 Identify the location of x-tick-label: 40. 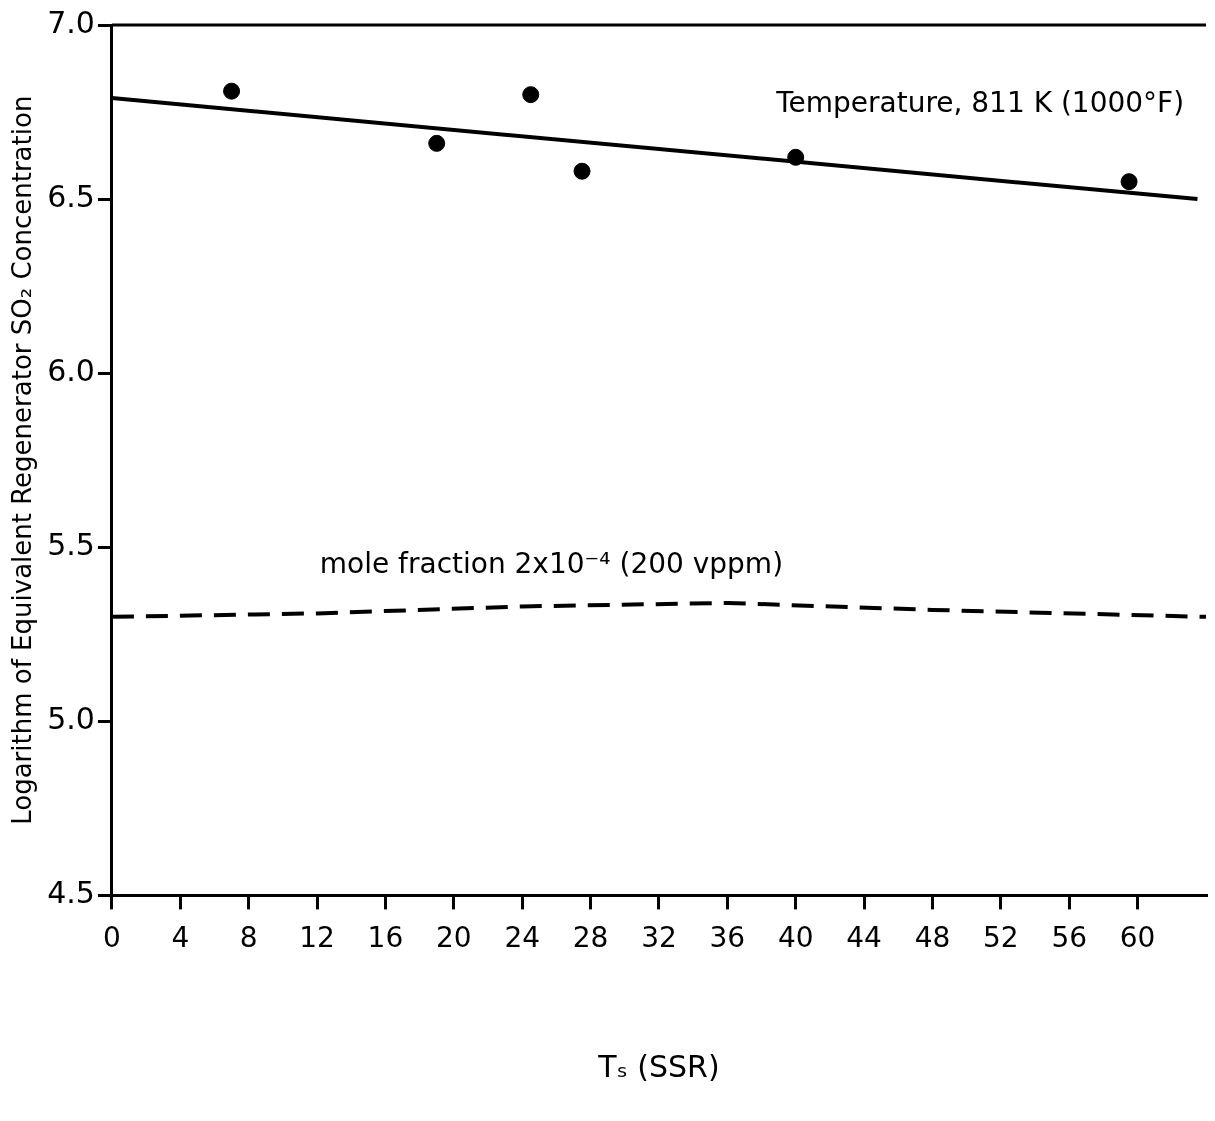
(795, 938).